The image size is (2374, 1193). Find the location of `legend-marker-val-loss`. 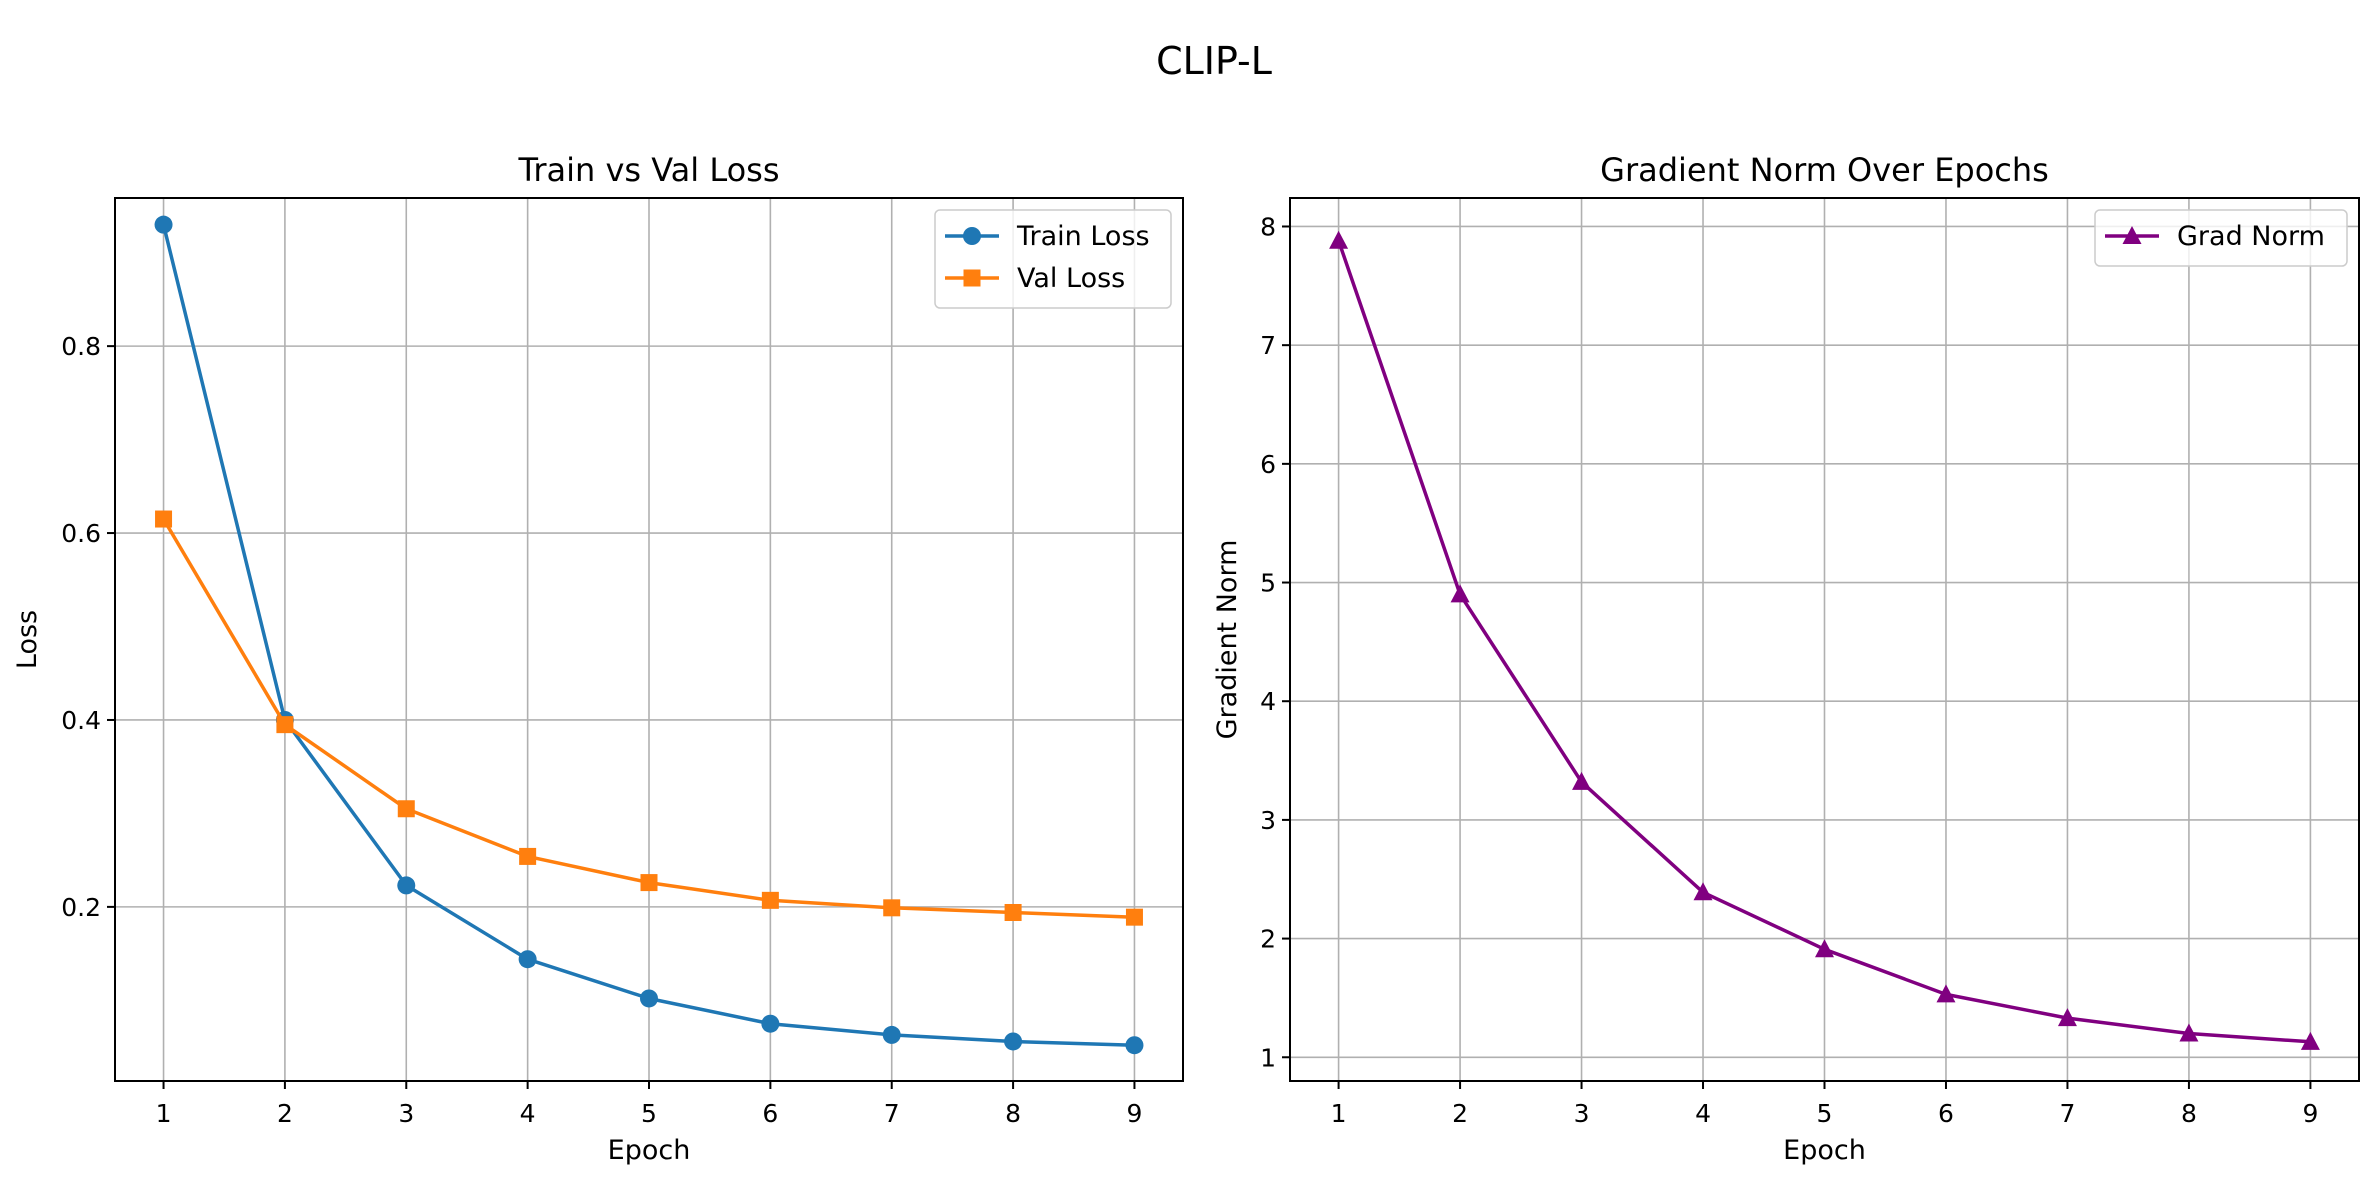

legend-marker-val-loss is located at coordinates (972, 278).